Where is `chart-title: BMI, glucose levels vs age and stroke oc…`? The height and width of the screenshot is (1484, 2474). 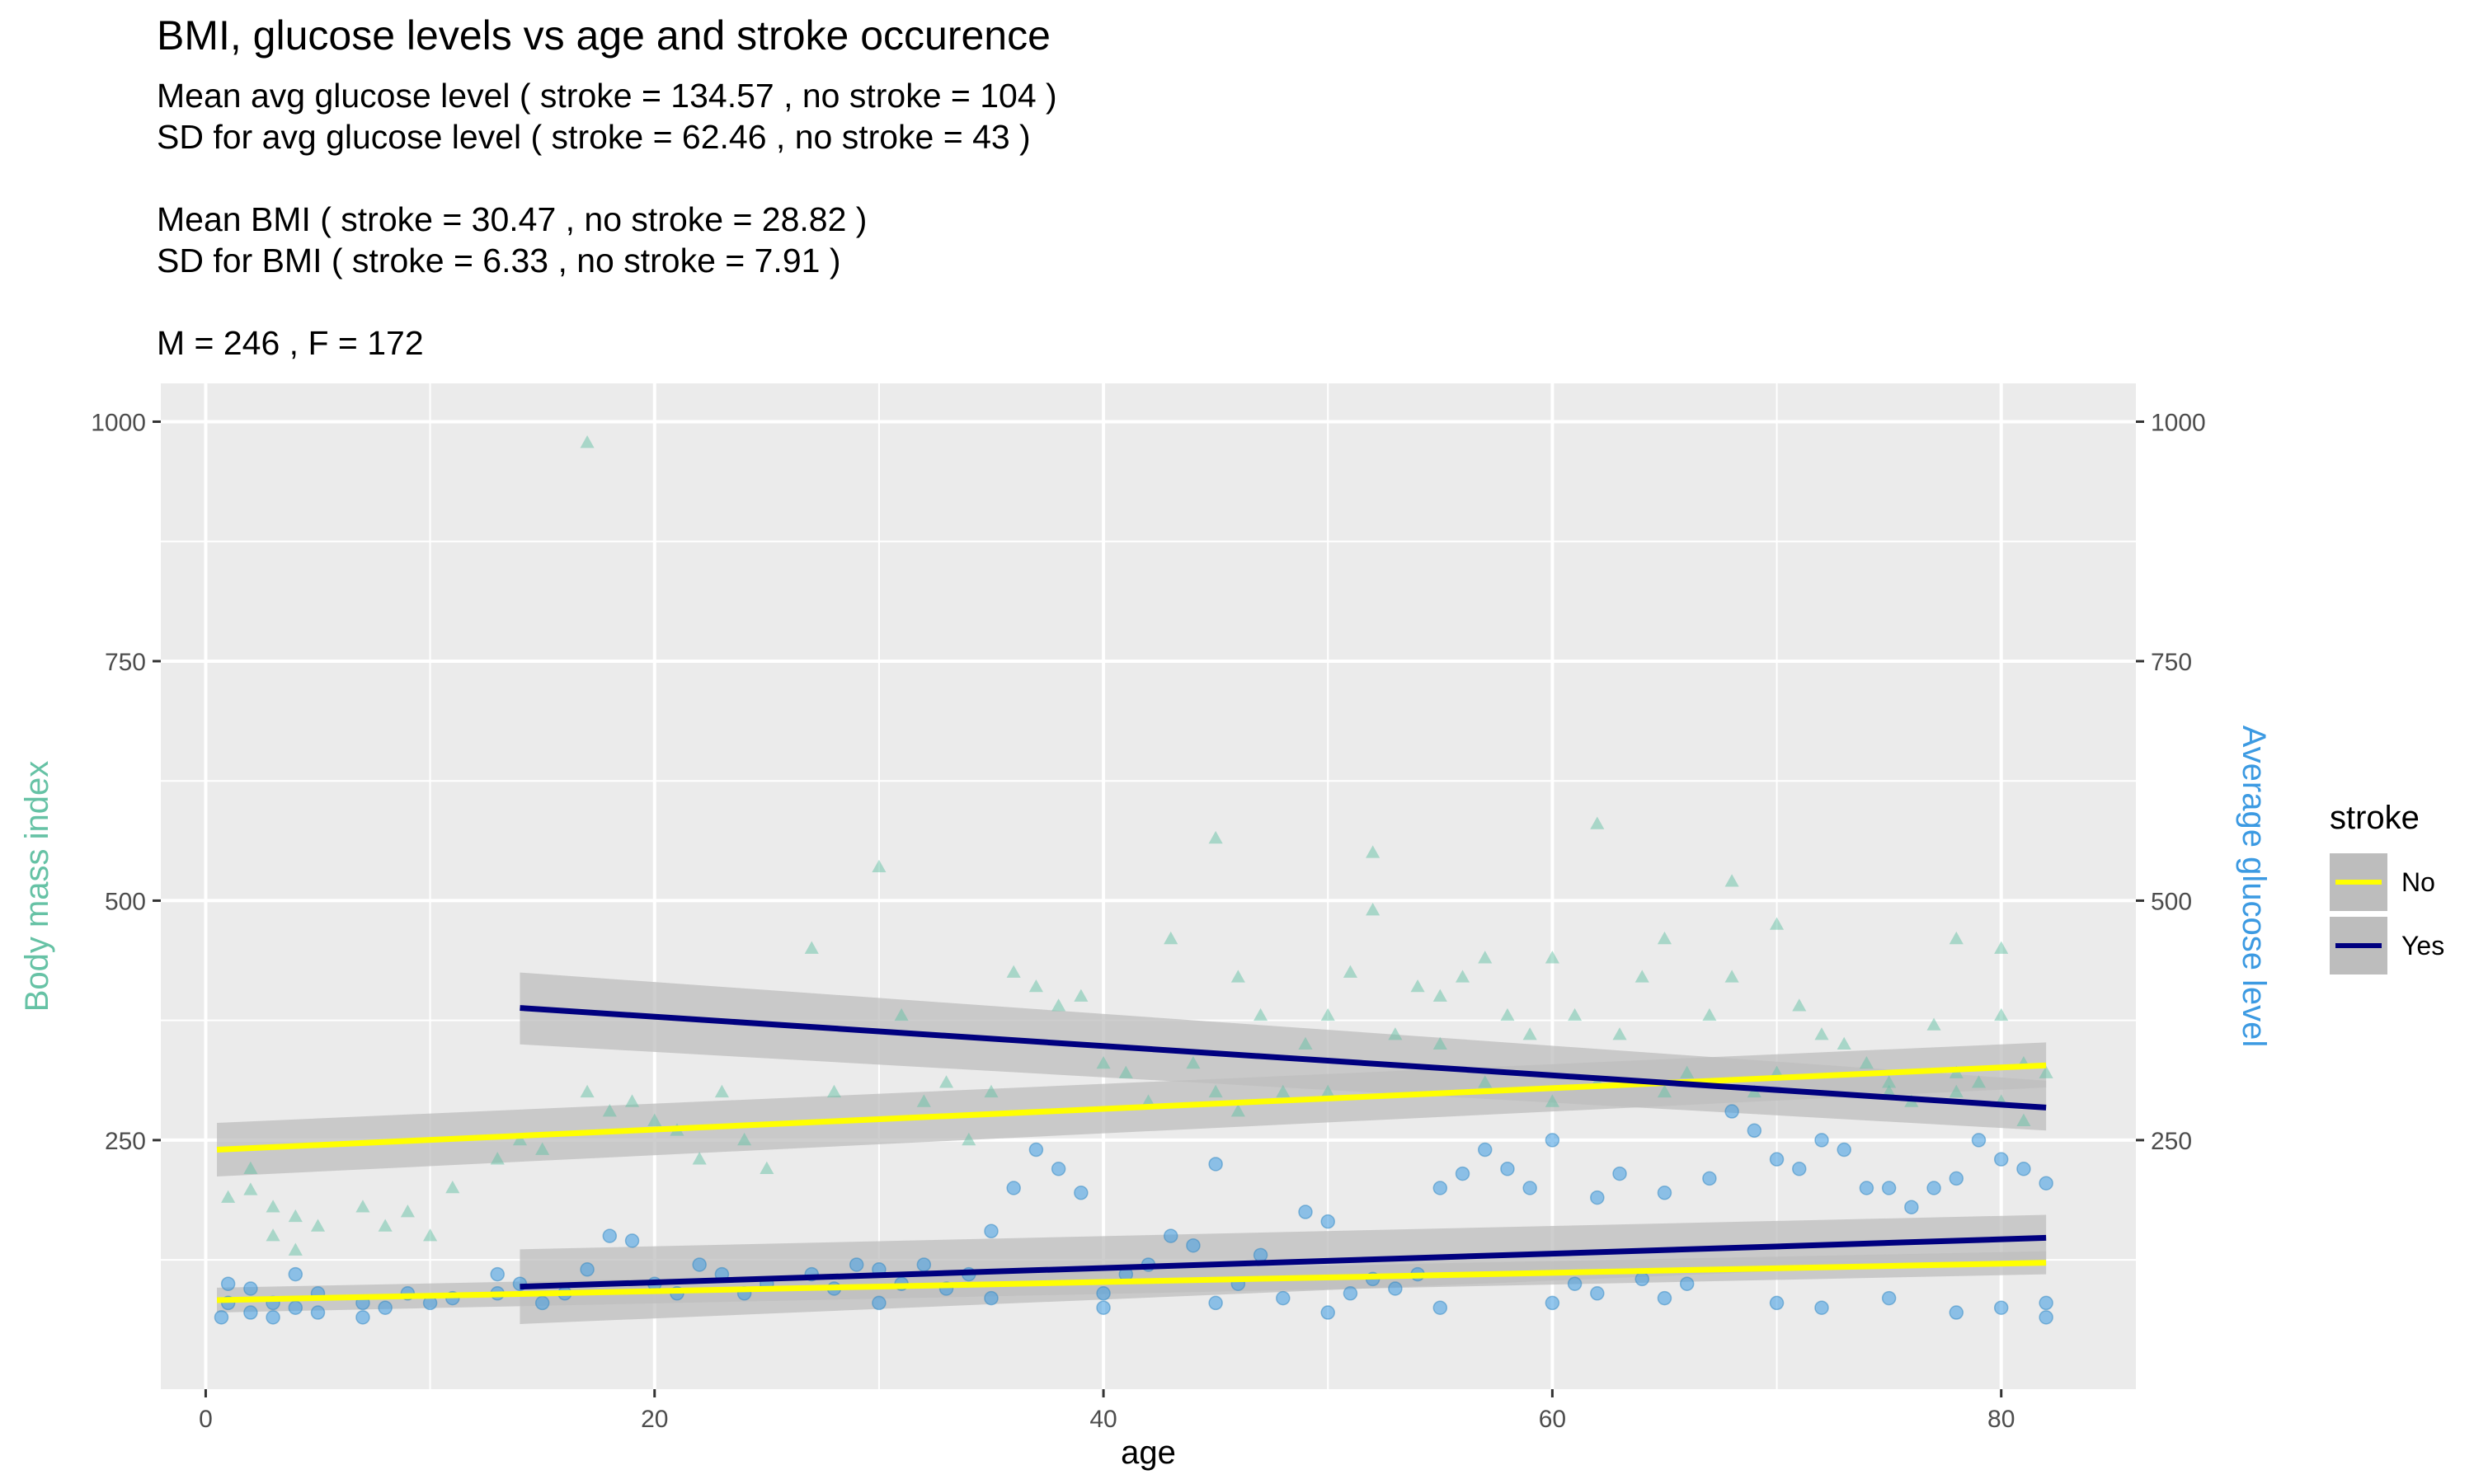 chart-title: BMI, glucose levels vs age and stroke oc… is located at coordinates (604, 35).